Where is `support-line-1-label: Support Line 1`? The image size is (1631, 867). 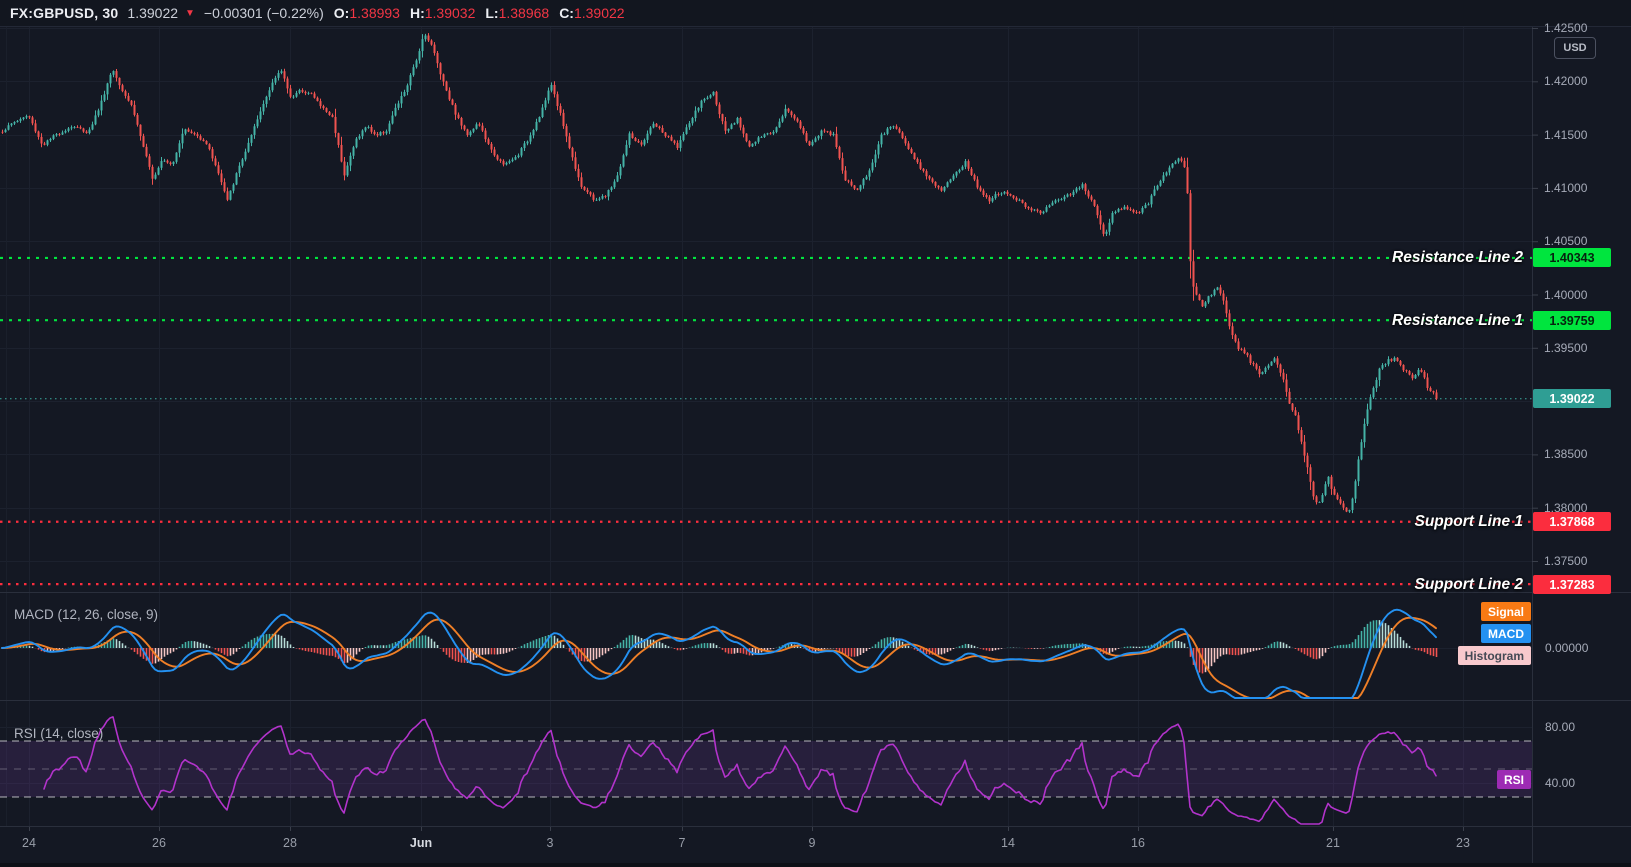 support-line-1-label: Support Line 1 is located at coordinates (1469, 521).